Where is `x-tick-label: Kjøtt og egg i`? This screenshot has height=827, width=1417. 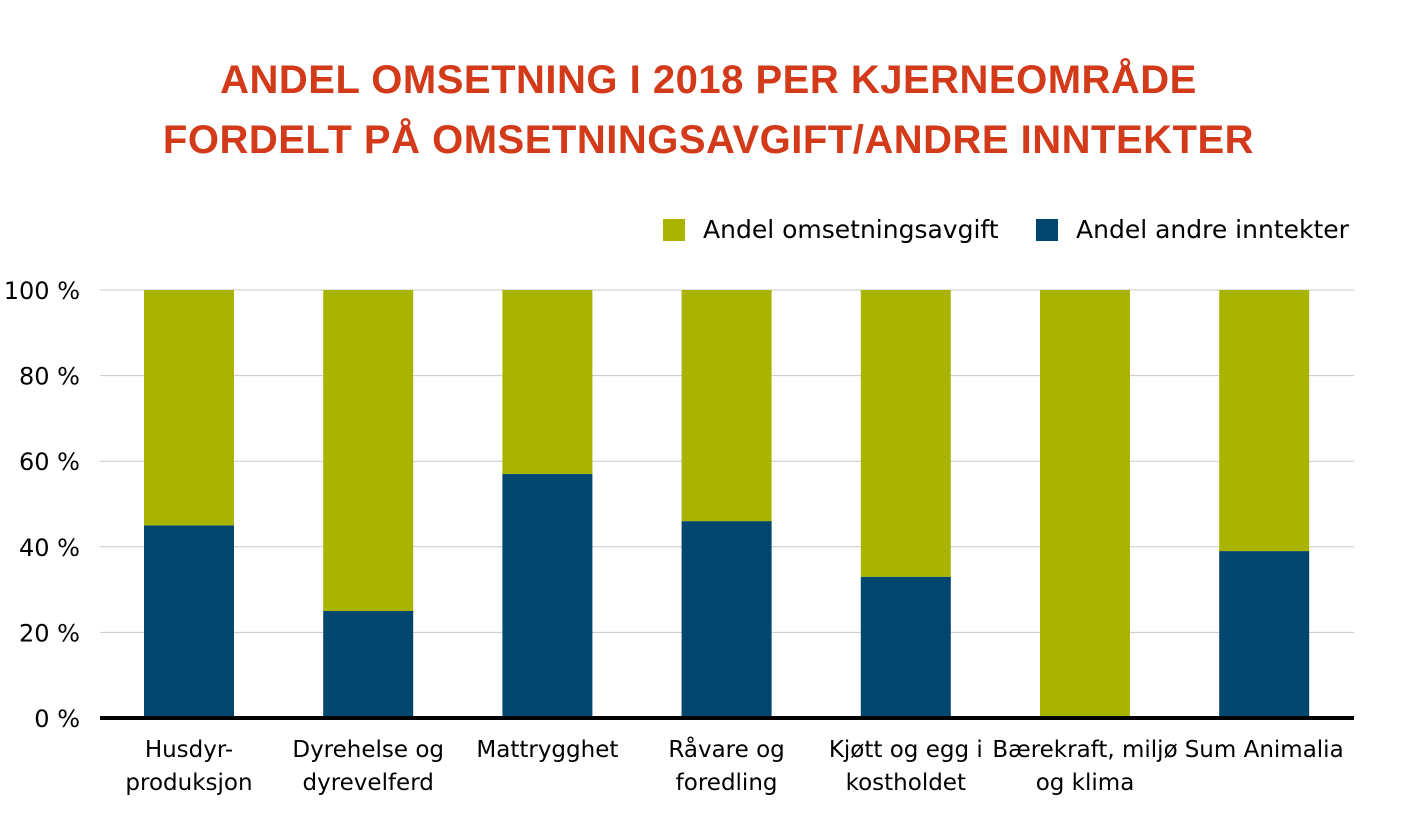 x-tick-label: Kjøtt og egg i is located at coordinates (906, 750).